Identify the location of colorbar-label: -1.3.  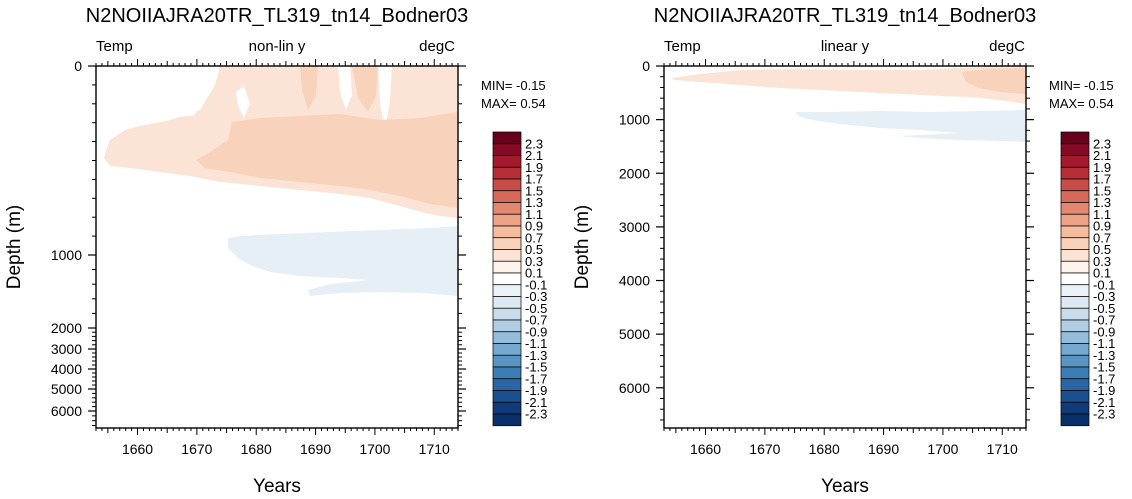
(1104, 355).